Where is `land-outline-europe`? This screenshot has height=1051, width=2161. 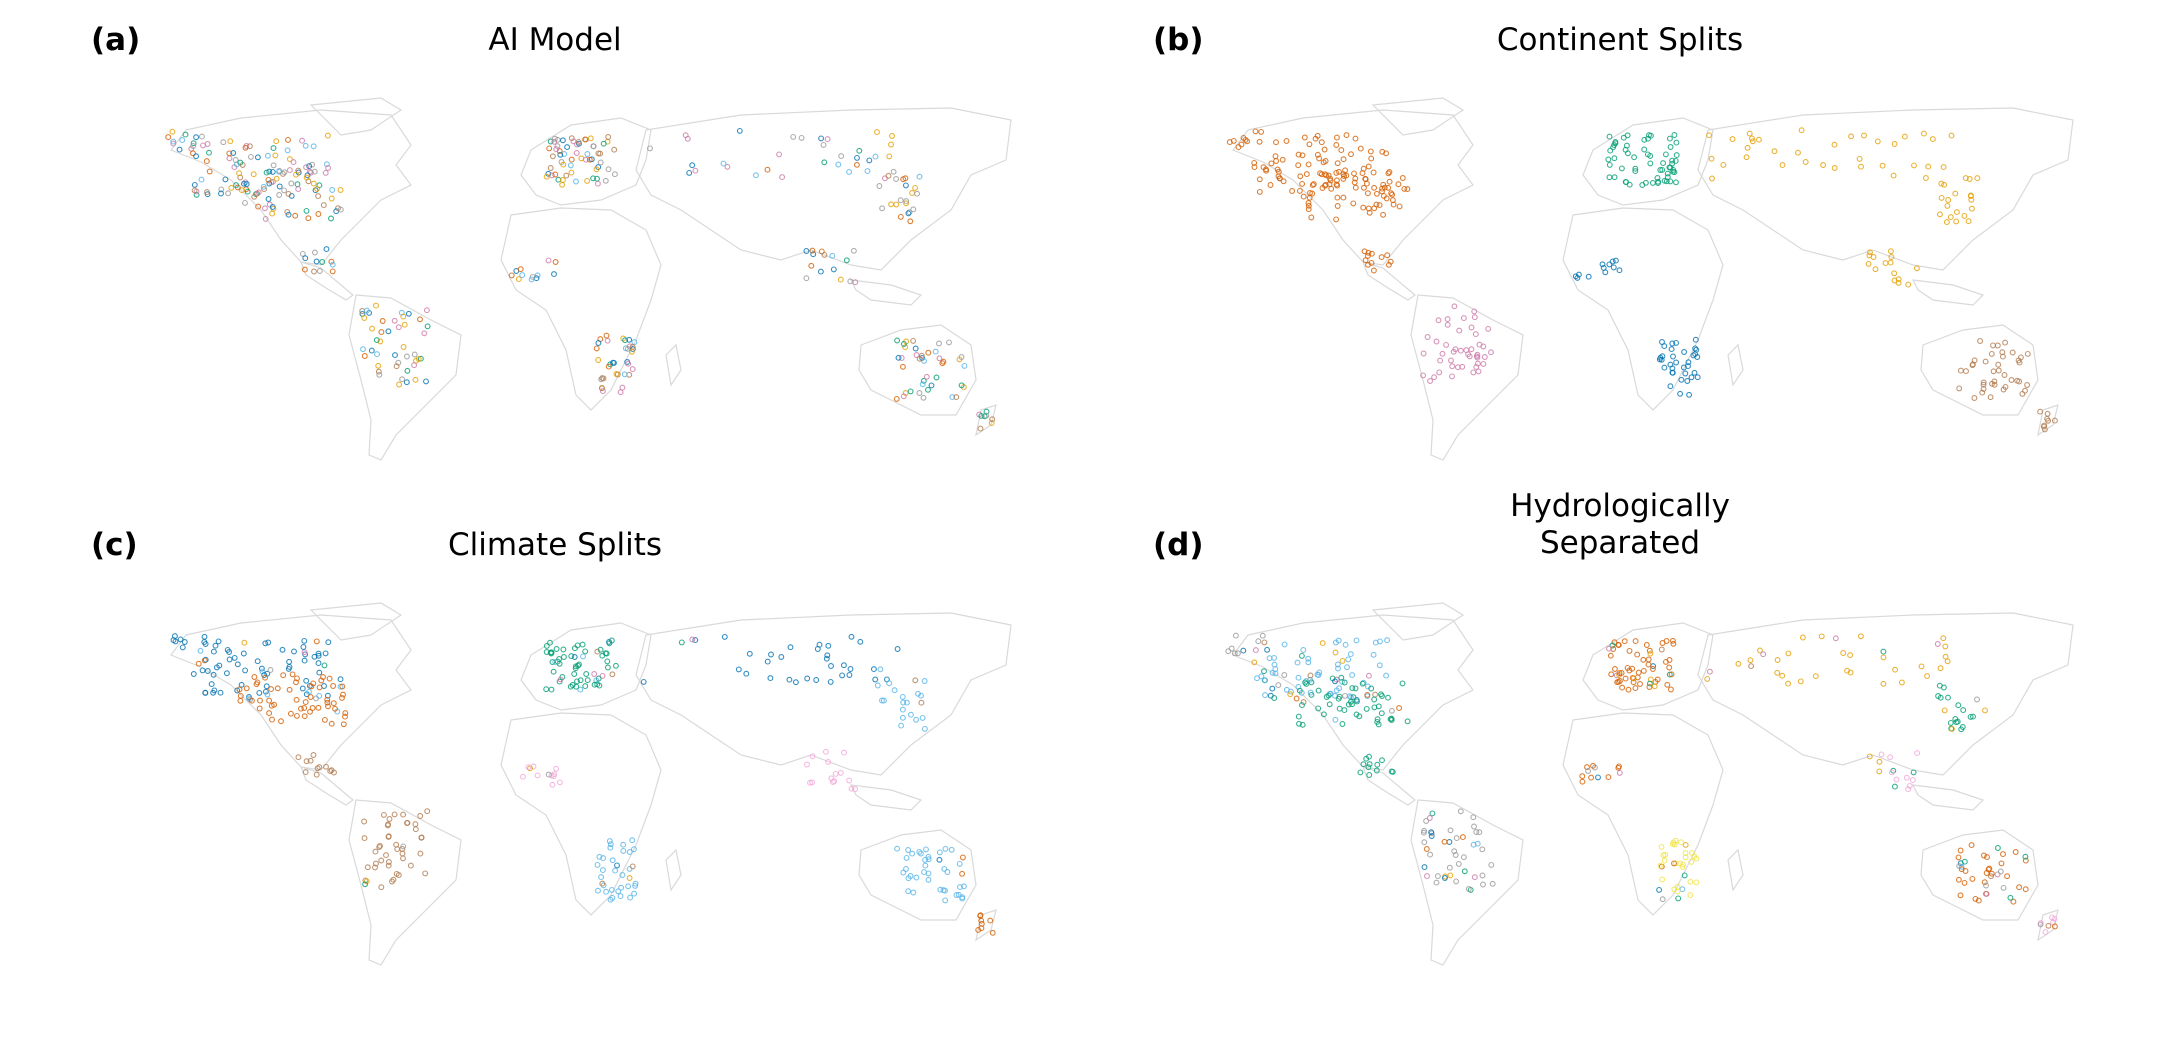
land-outline-europe is located at coordinates (586, 161).